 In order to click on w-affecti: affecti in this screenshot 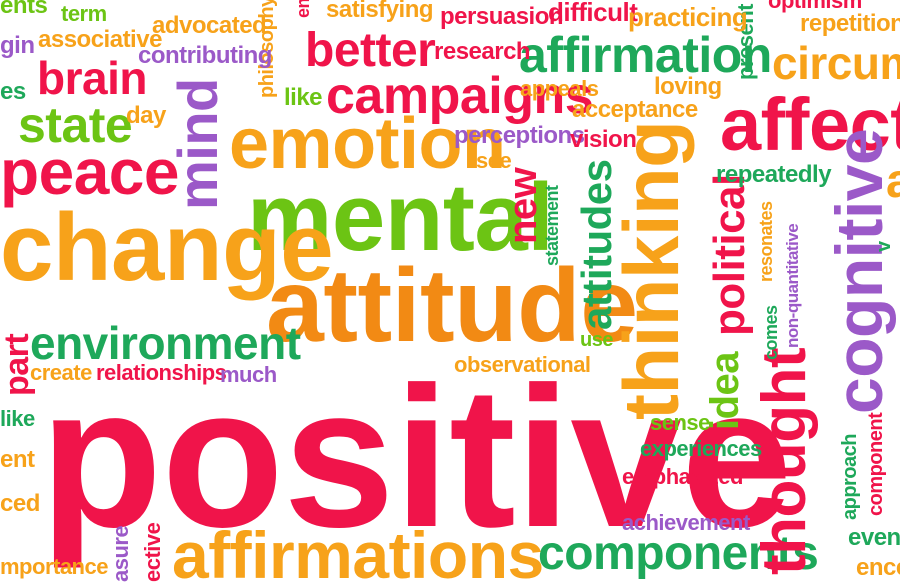, I will do `click(810, 124)`.